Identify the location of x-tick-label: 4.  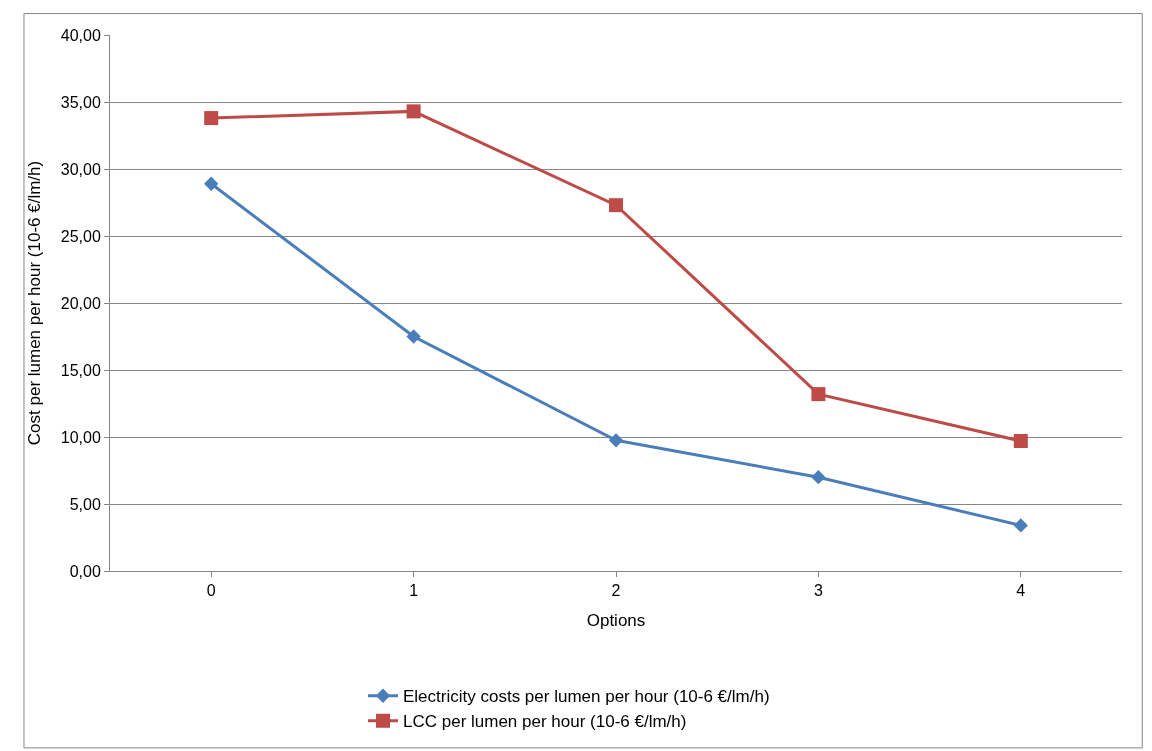
(1021, 591).